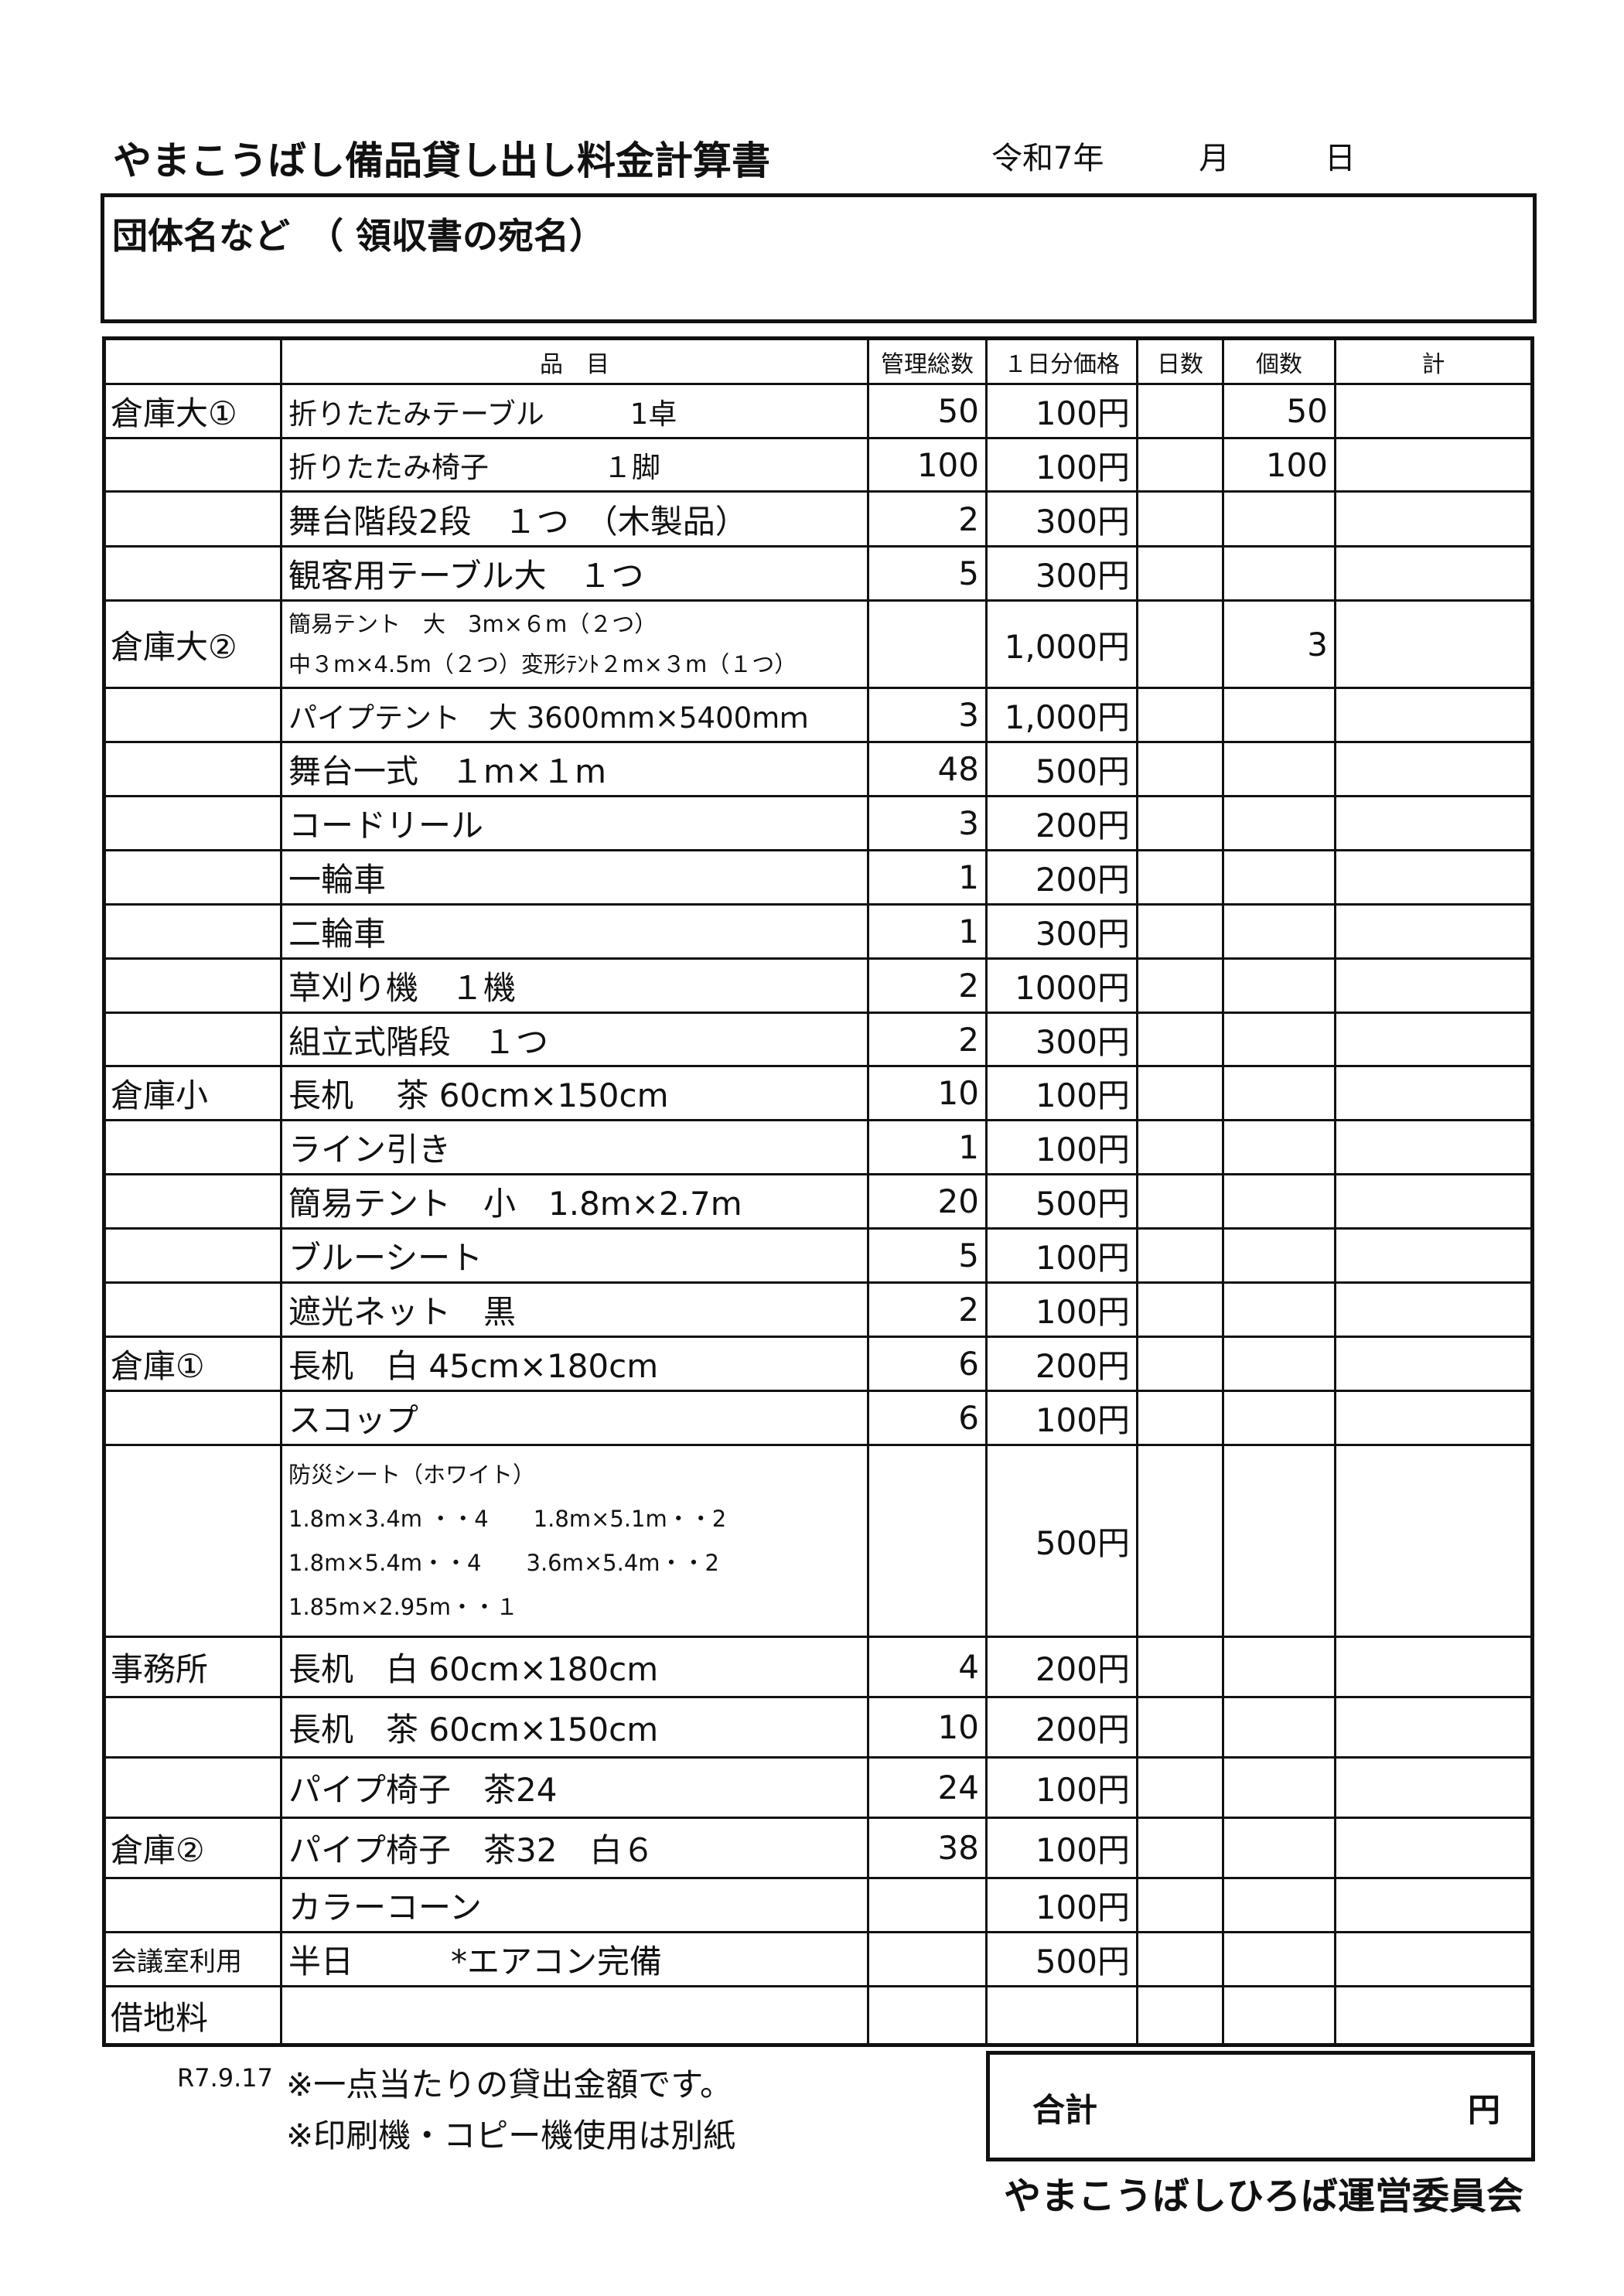 This screenshot has height=2296, width=1624. What do you see at coordinates (927, 465) in the screenshot?
I see `total-stock-cell: 100` at bounding box center [927, 465].